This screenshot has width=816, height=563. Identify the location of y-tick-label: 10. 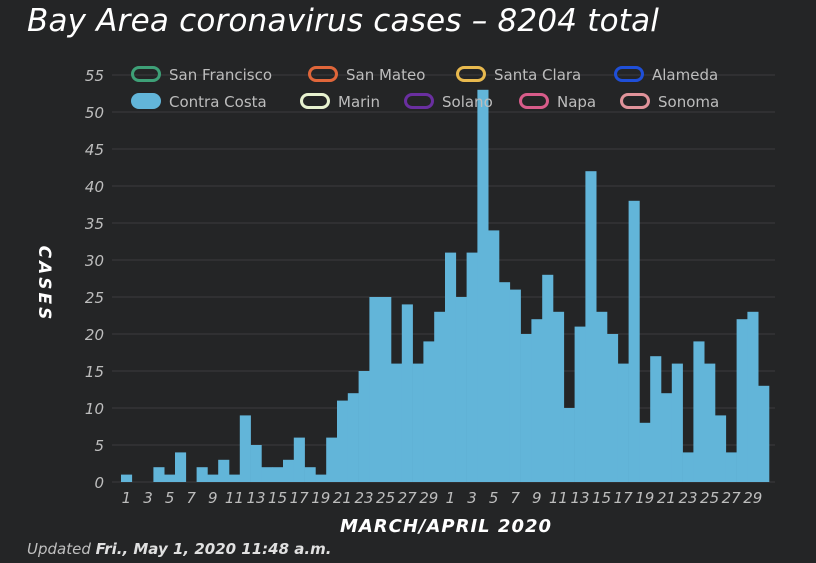
(94, 409).